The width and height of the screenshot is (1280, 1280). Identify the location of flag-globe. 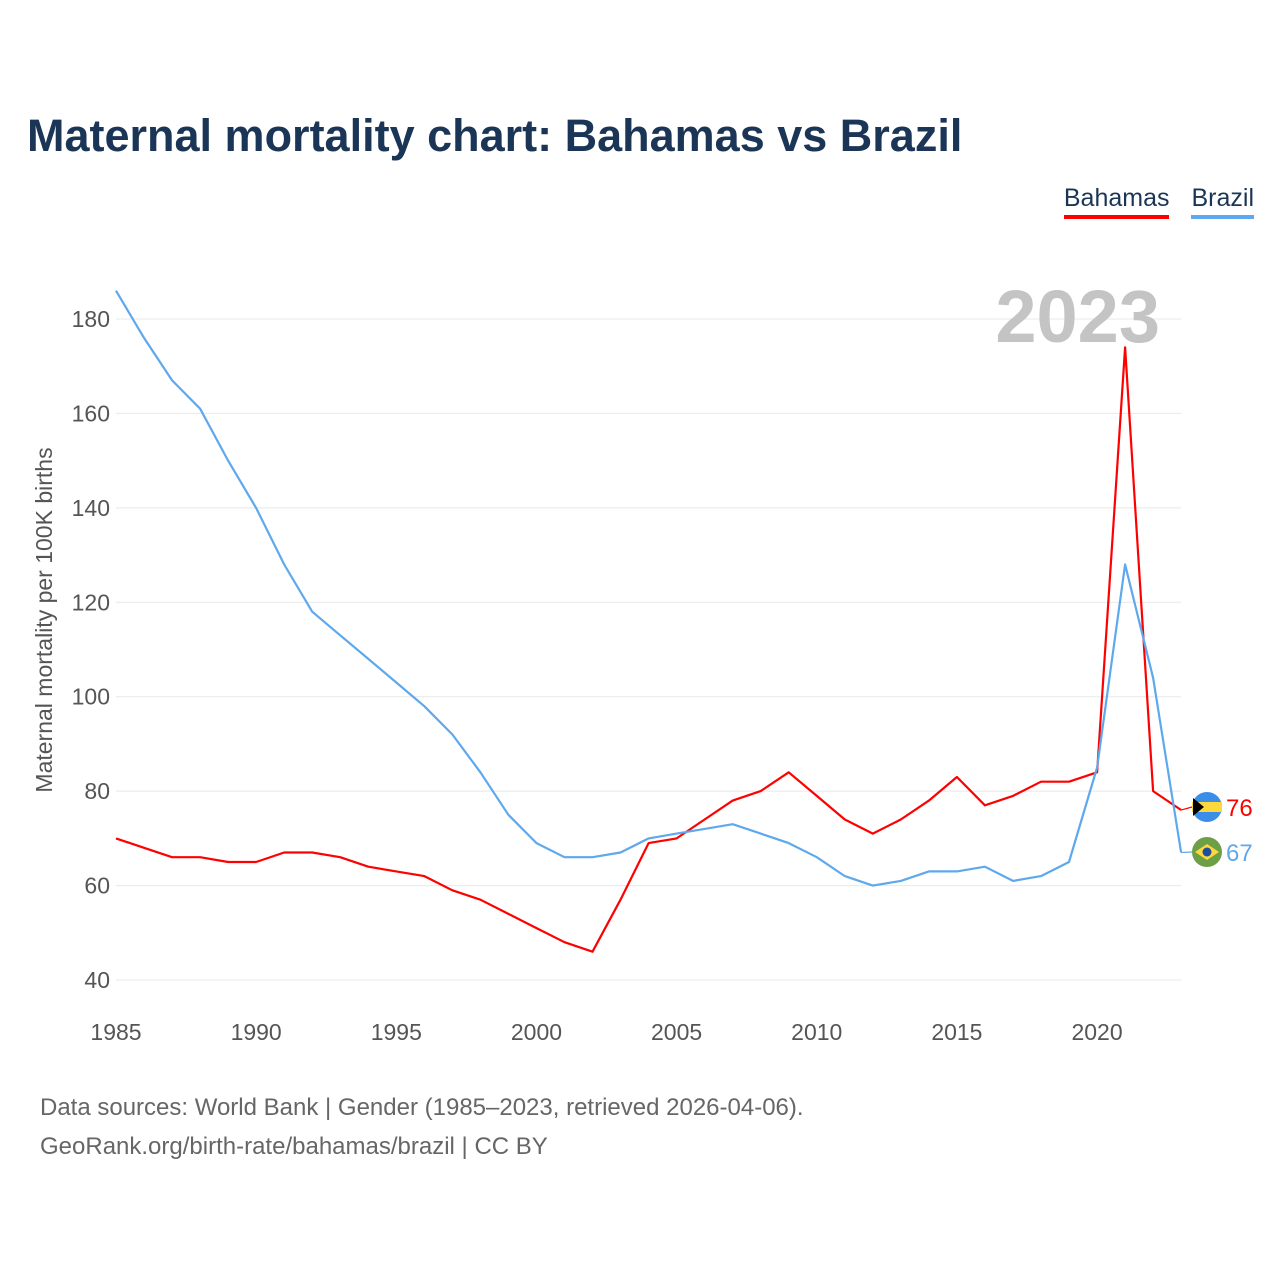
(1207, 852).